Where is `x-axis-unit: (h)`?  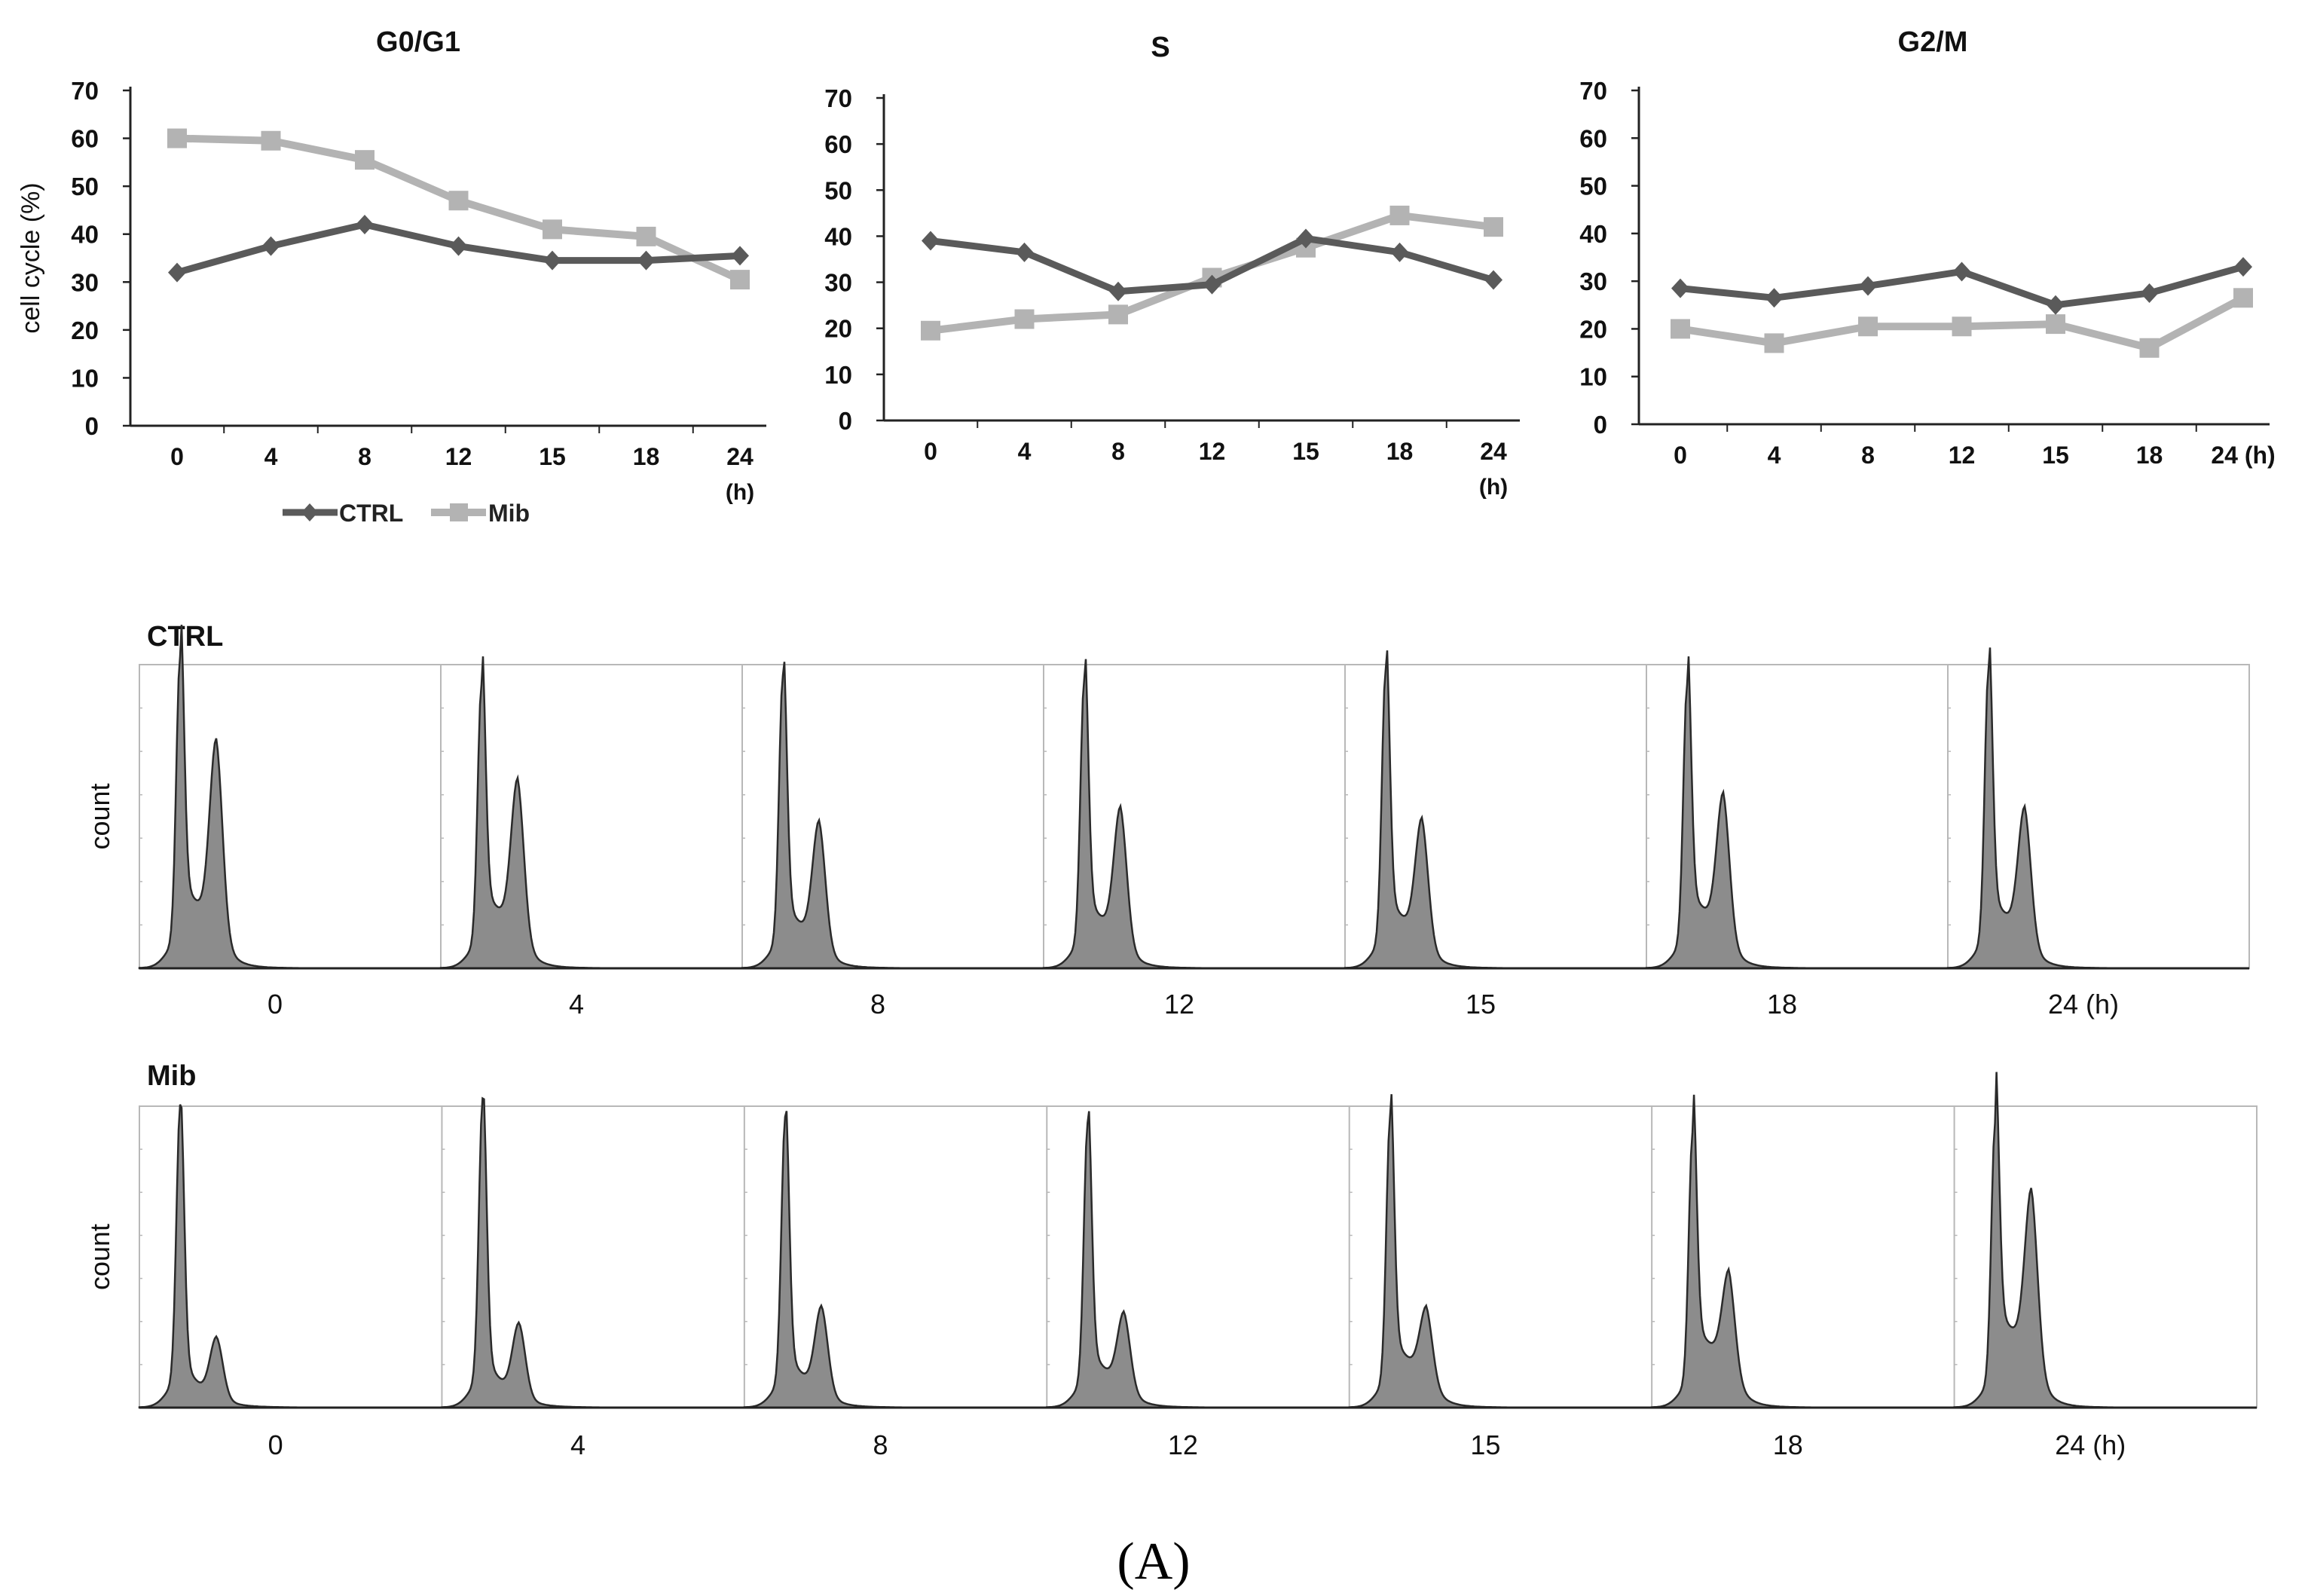
x-axis-unit: (h) is located at coordinates (740, 493).